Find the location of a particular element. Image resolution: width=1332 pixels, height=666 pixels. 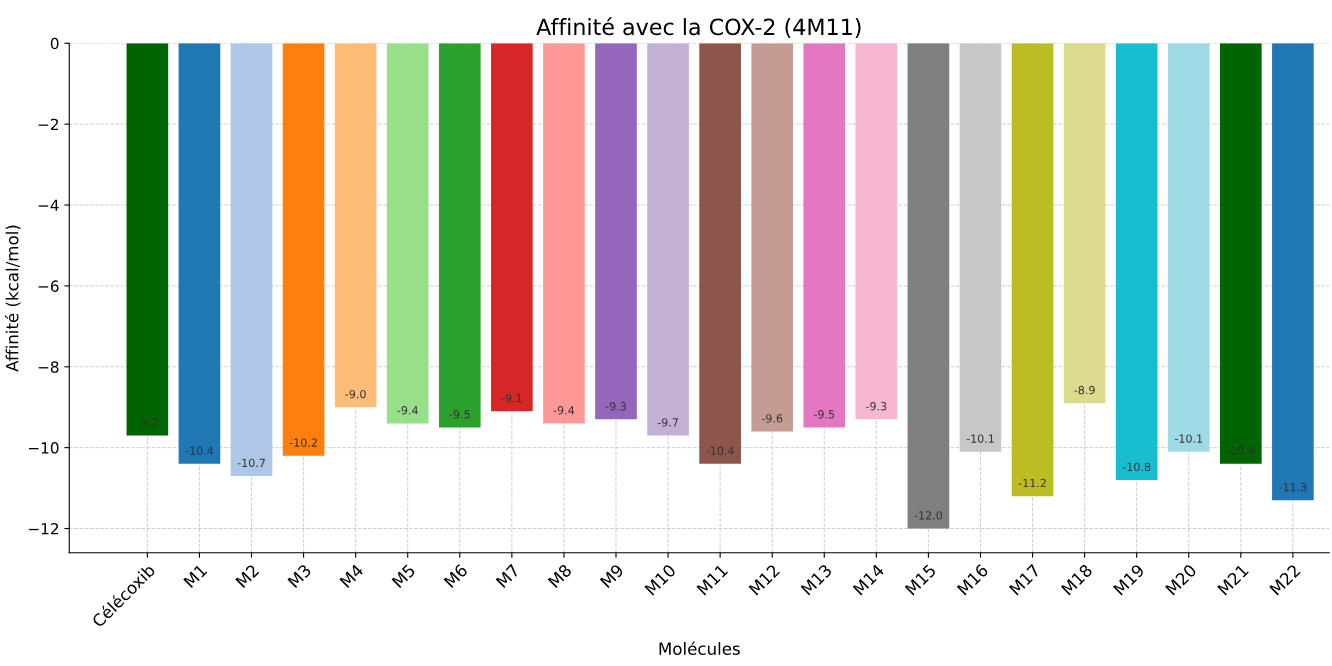

data-label: -11.3 is located at coordinates (1293, 487).